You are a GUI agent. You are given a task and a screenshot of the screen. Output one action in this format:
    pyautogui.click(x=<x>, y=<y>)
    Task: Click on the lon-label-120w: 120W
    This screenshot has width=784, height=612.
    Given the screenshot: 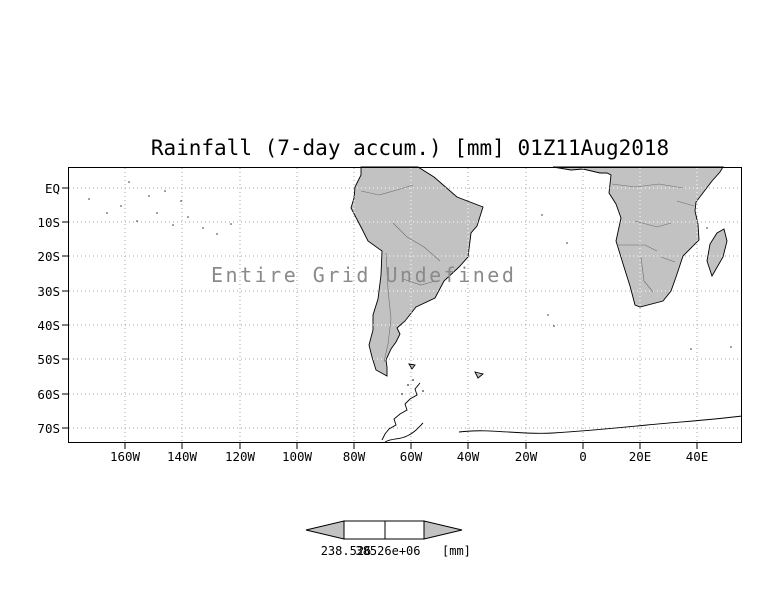 What is the action you would take?
    pyautogui.click(x=240, y=456)
    